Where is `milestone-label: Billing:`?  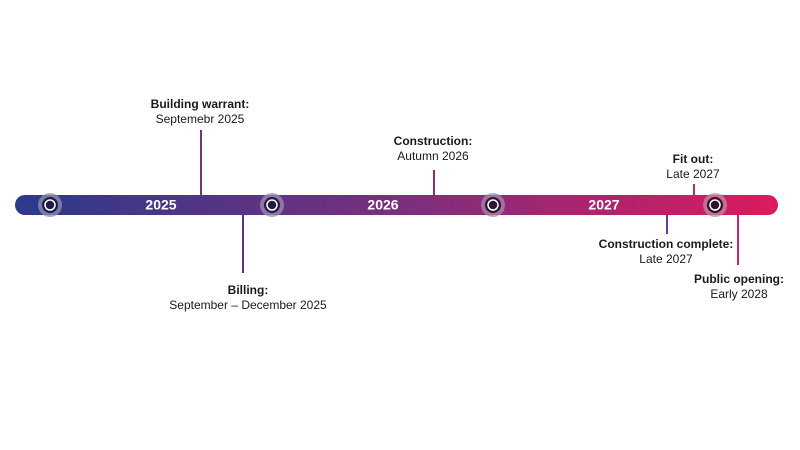 milestone-label: Billing: is located at coordinates (248, 290).